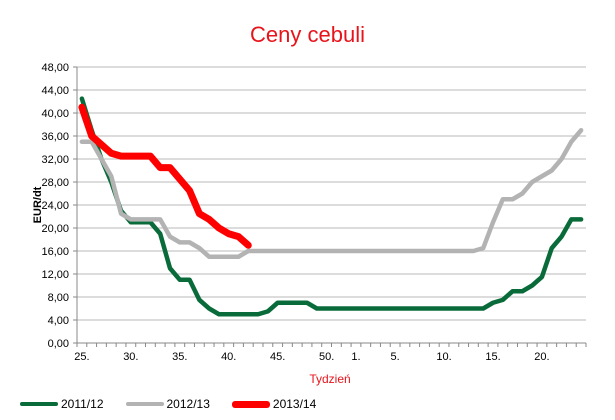  Describe the element at coordinates (326, 357) in the screenshot. I see `x-tick-label: 50.` at that location.